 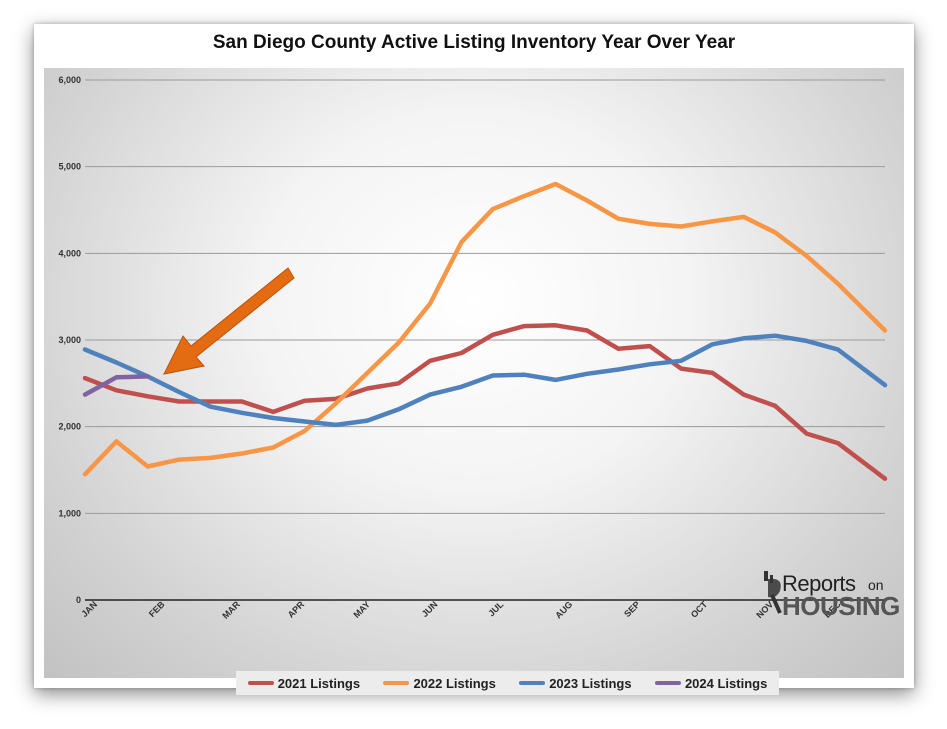 I want to click on y-tick-label: 5,000, so click(x=69, y=167).